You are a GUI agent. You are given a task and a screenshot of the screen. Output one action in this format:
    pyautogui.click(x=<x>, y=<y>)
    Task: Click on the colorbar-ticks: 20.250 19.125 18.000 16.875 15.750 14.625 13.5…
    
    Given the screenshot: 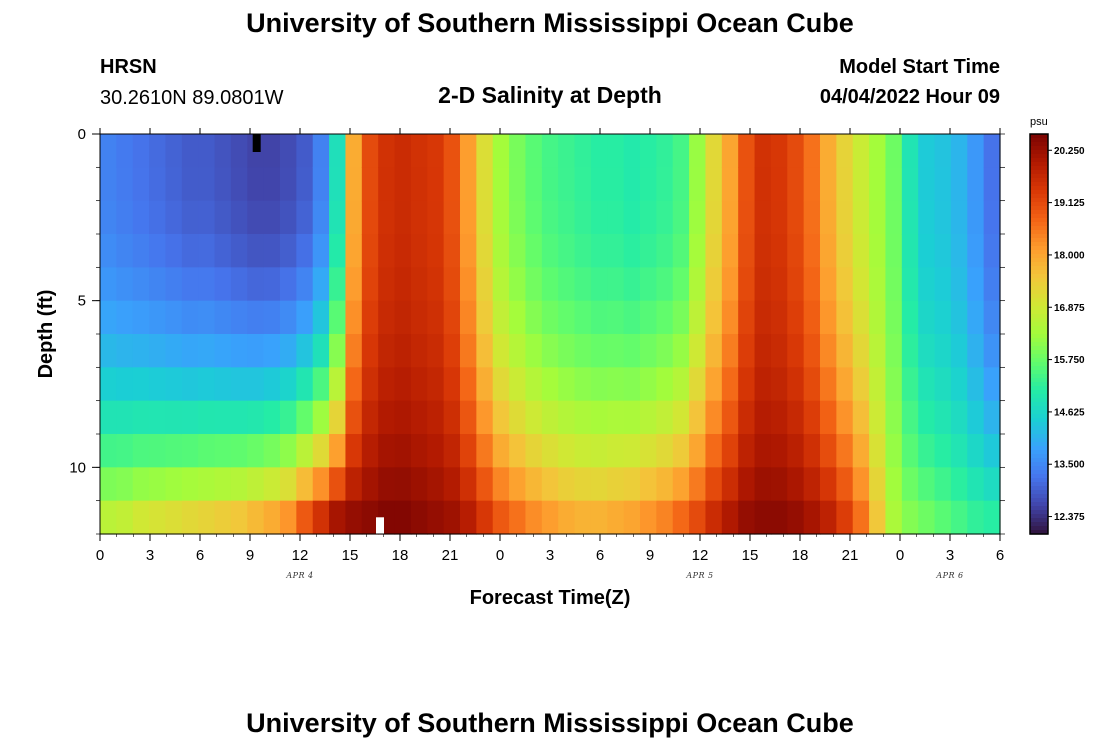 What is the action you would take?
    pyautogui.click(x=1066, y=334)
    